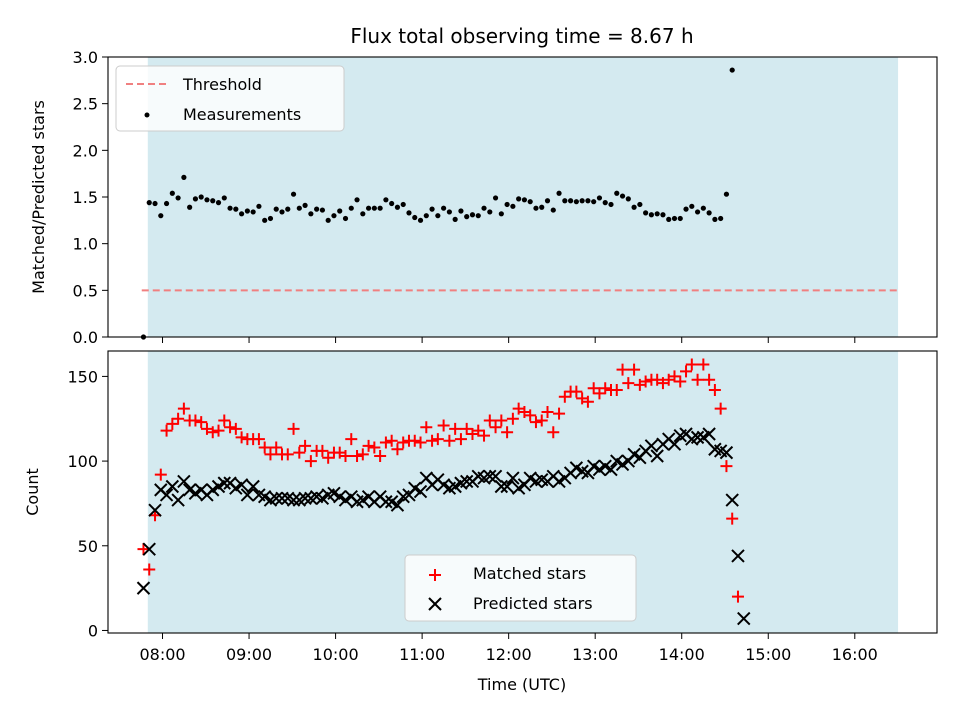 Image resolution: width=960 pixels, height=720 pixels. I want to click on legend-measurement-label: Measurements, so click(242, 114).